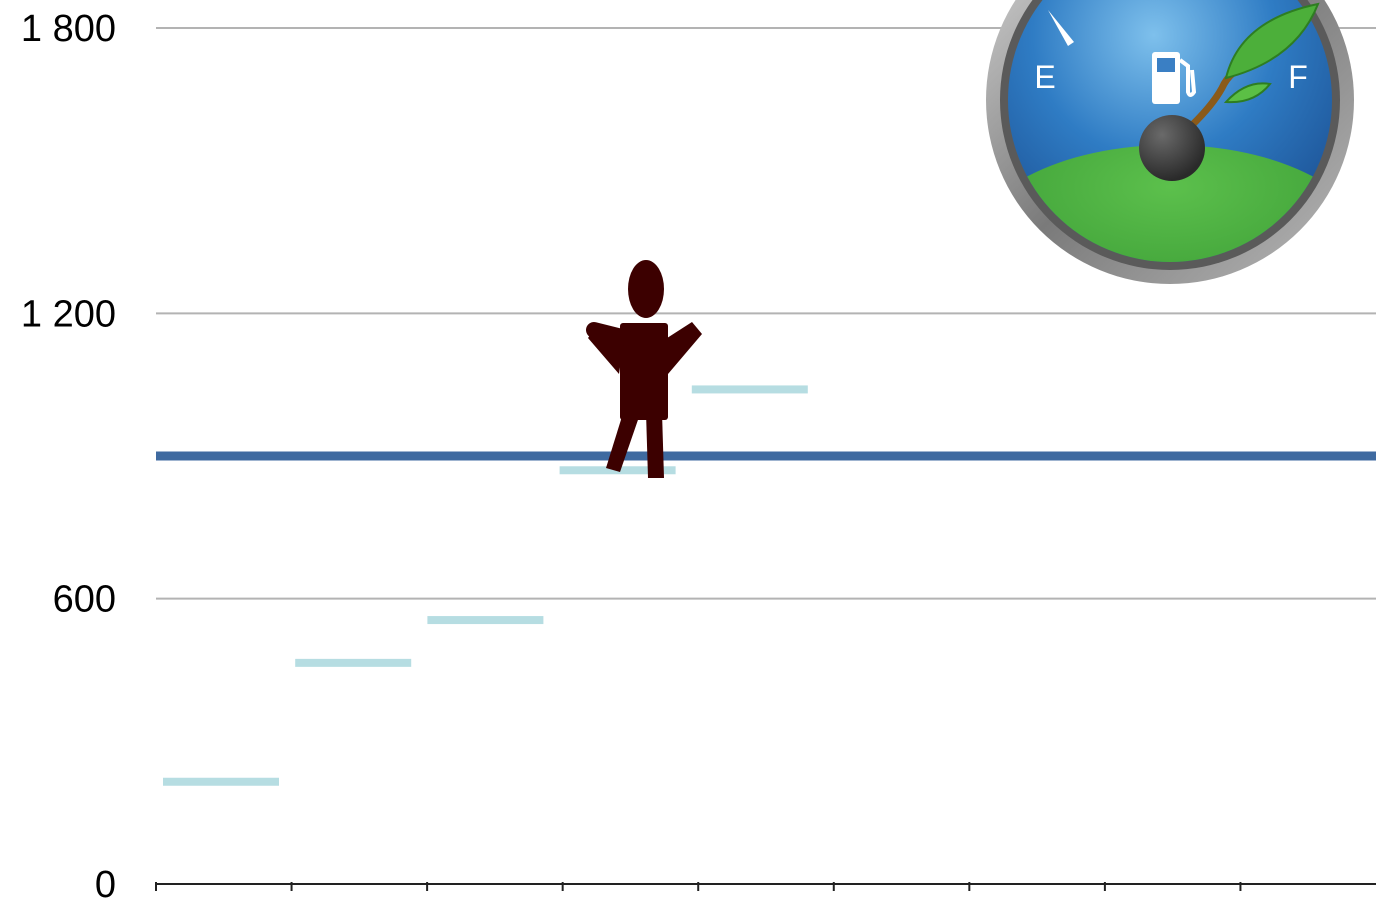 This screenshot has height=902, width=1376. Describe the element at coordinates (68, 314) in the screenshot. I see `y-tick-label: 1 200` at that location.